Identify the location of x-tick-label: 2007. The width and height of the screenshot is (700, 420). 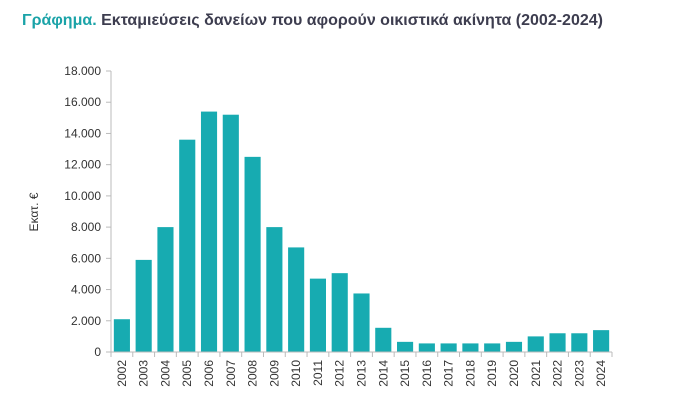
(231, 373).